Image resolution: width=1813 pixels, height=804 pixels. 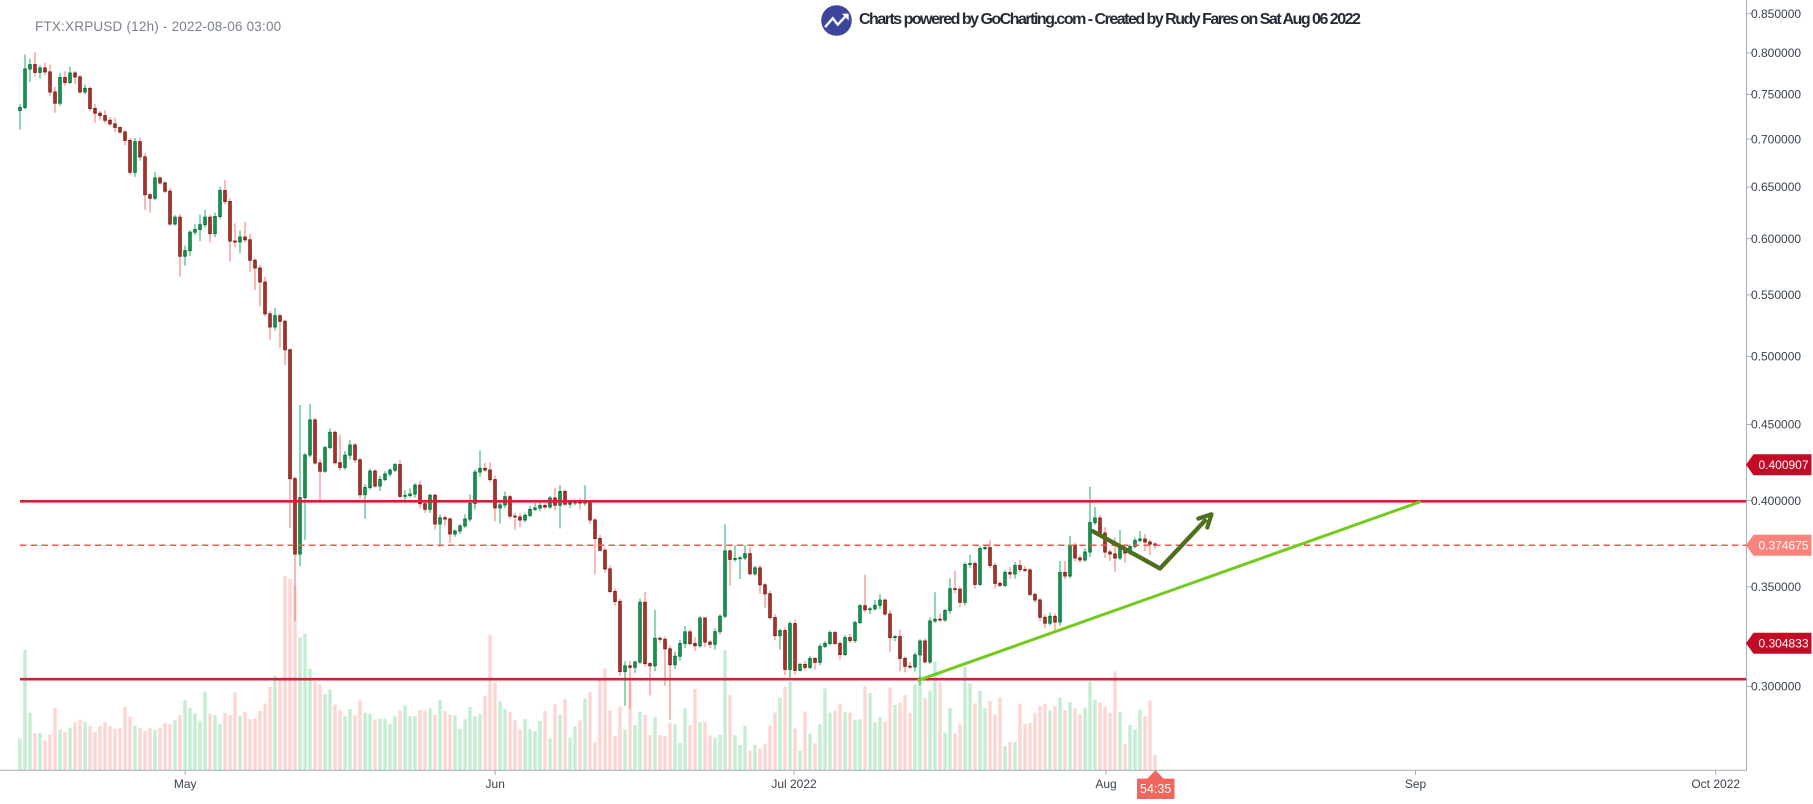 I want to click on svg-text: 0.400907, so click(x=1783, y=465).